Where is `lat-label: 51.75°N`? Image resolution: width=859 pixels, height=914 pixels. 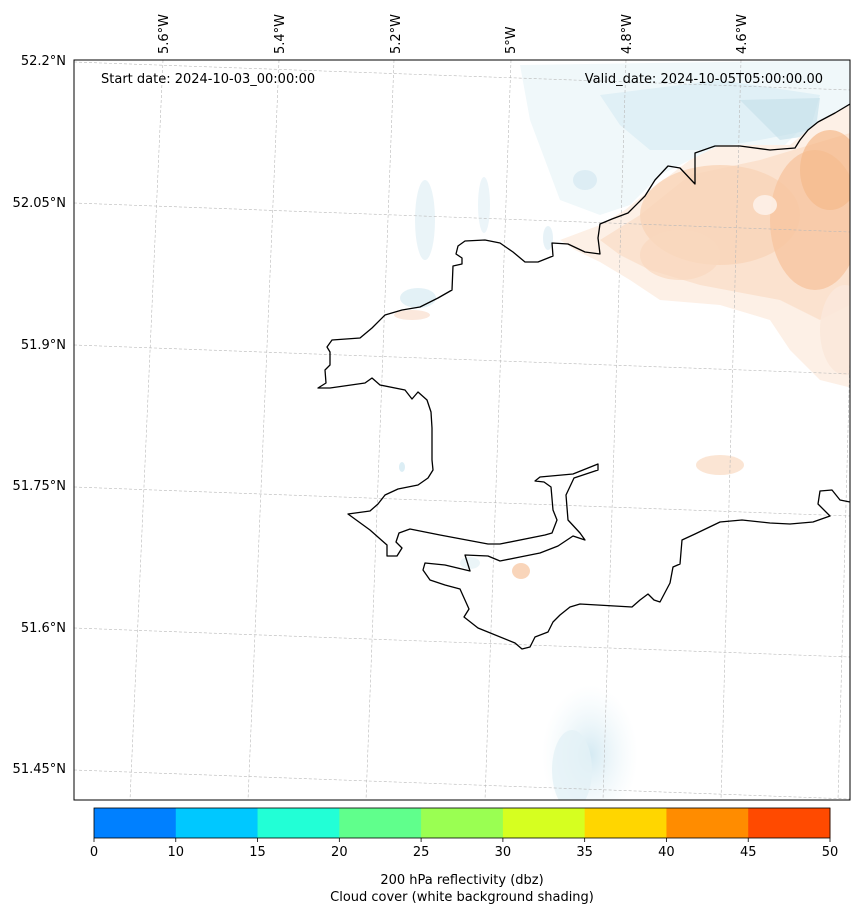 lat-label: 51.75°N is located at coordinates (39, 486).